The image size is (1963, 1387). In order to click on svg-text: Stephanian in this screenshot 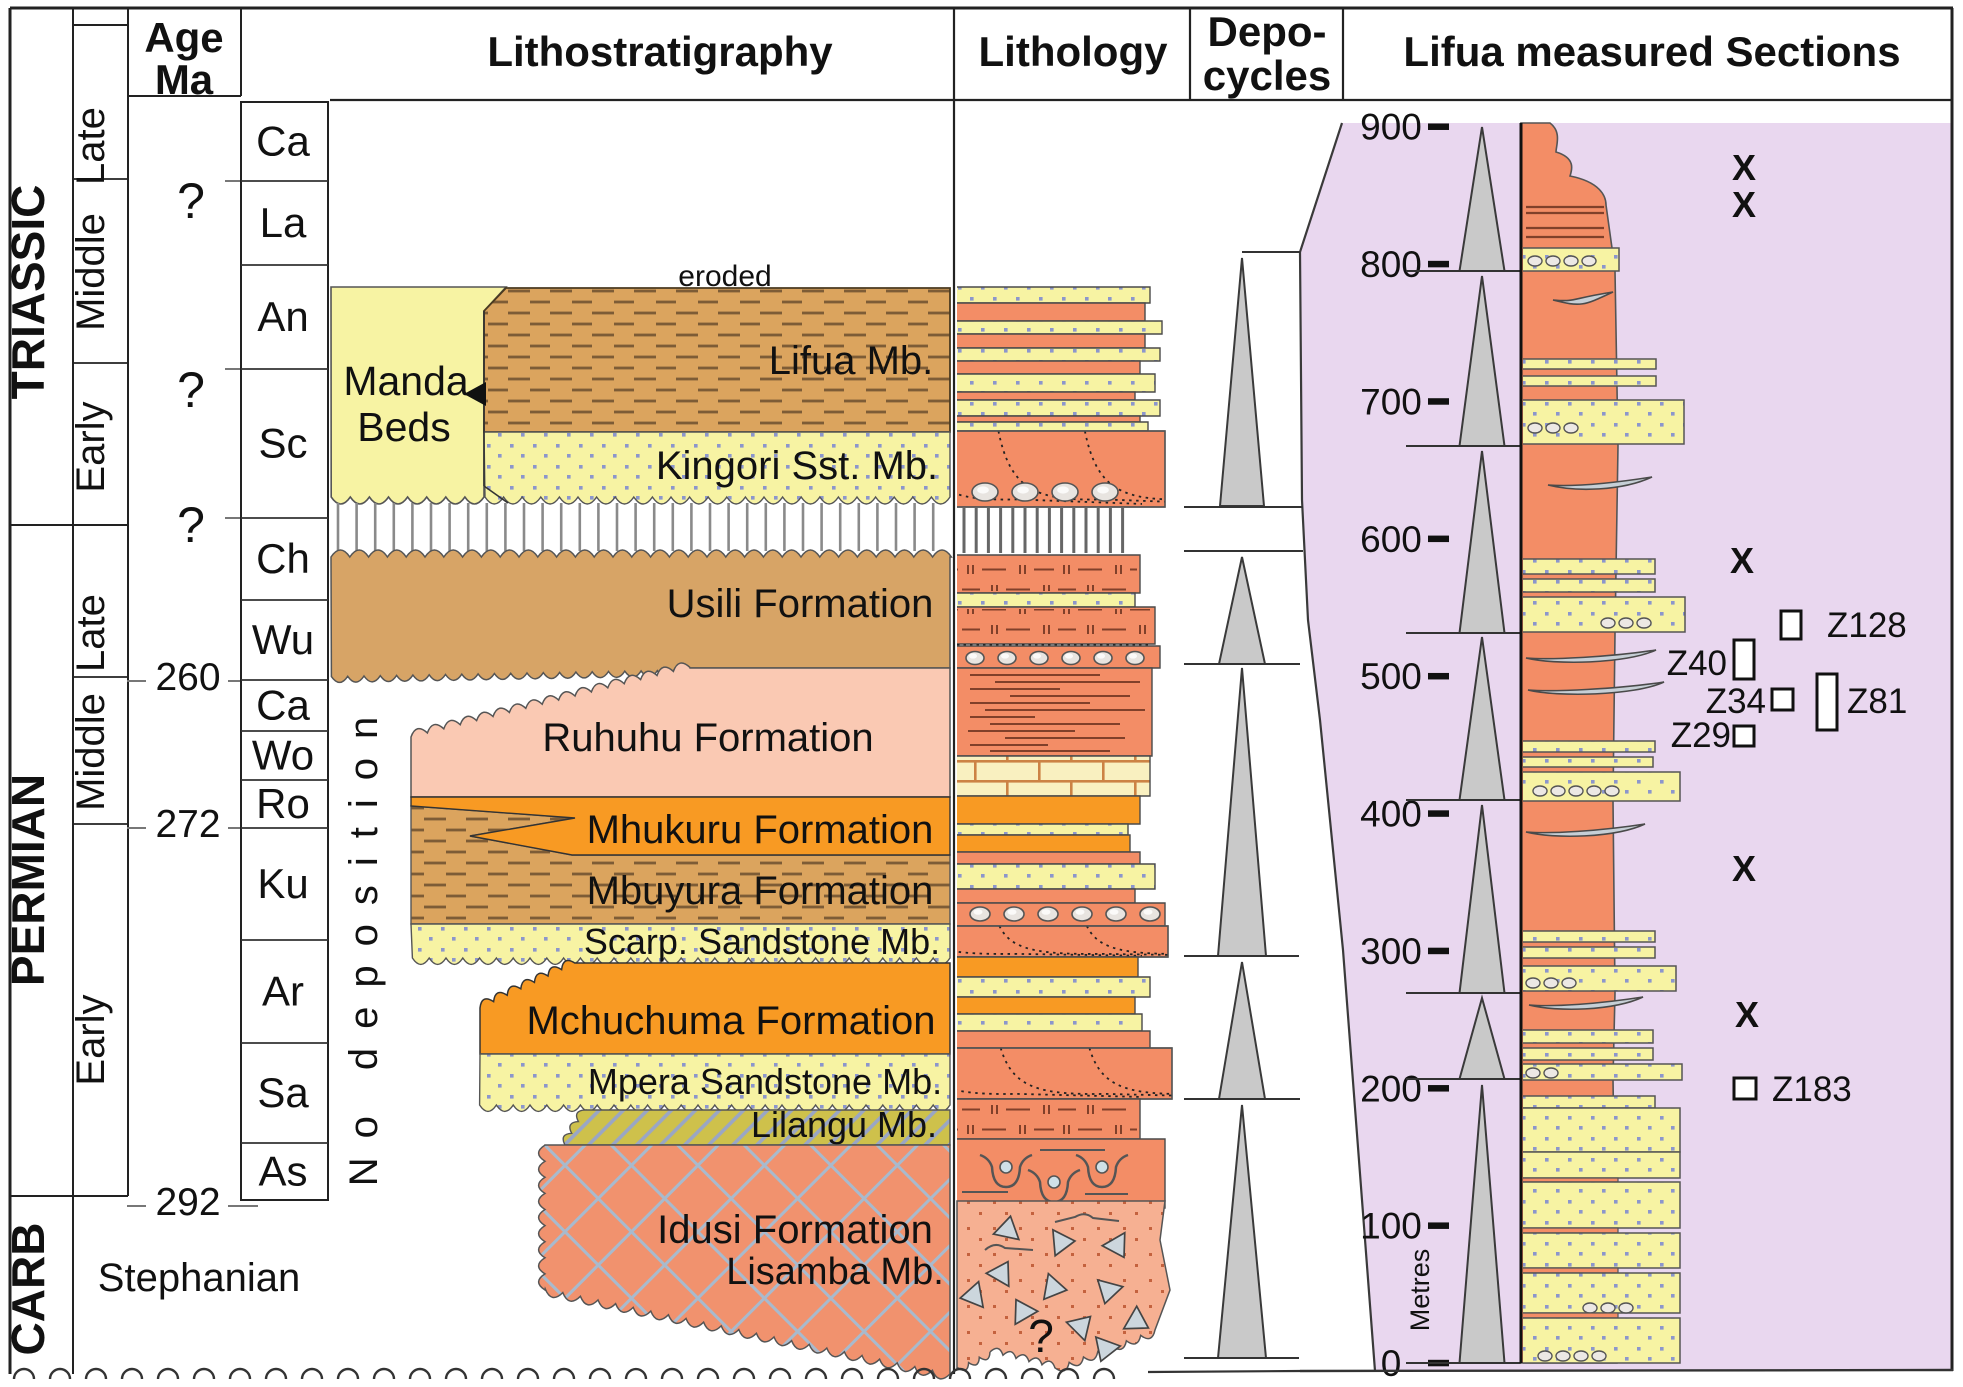, I will do `click(199, 1278)`.